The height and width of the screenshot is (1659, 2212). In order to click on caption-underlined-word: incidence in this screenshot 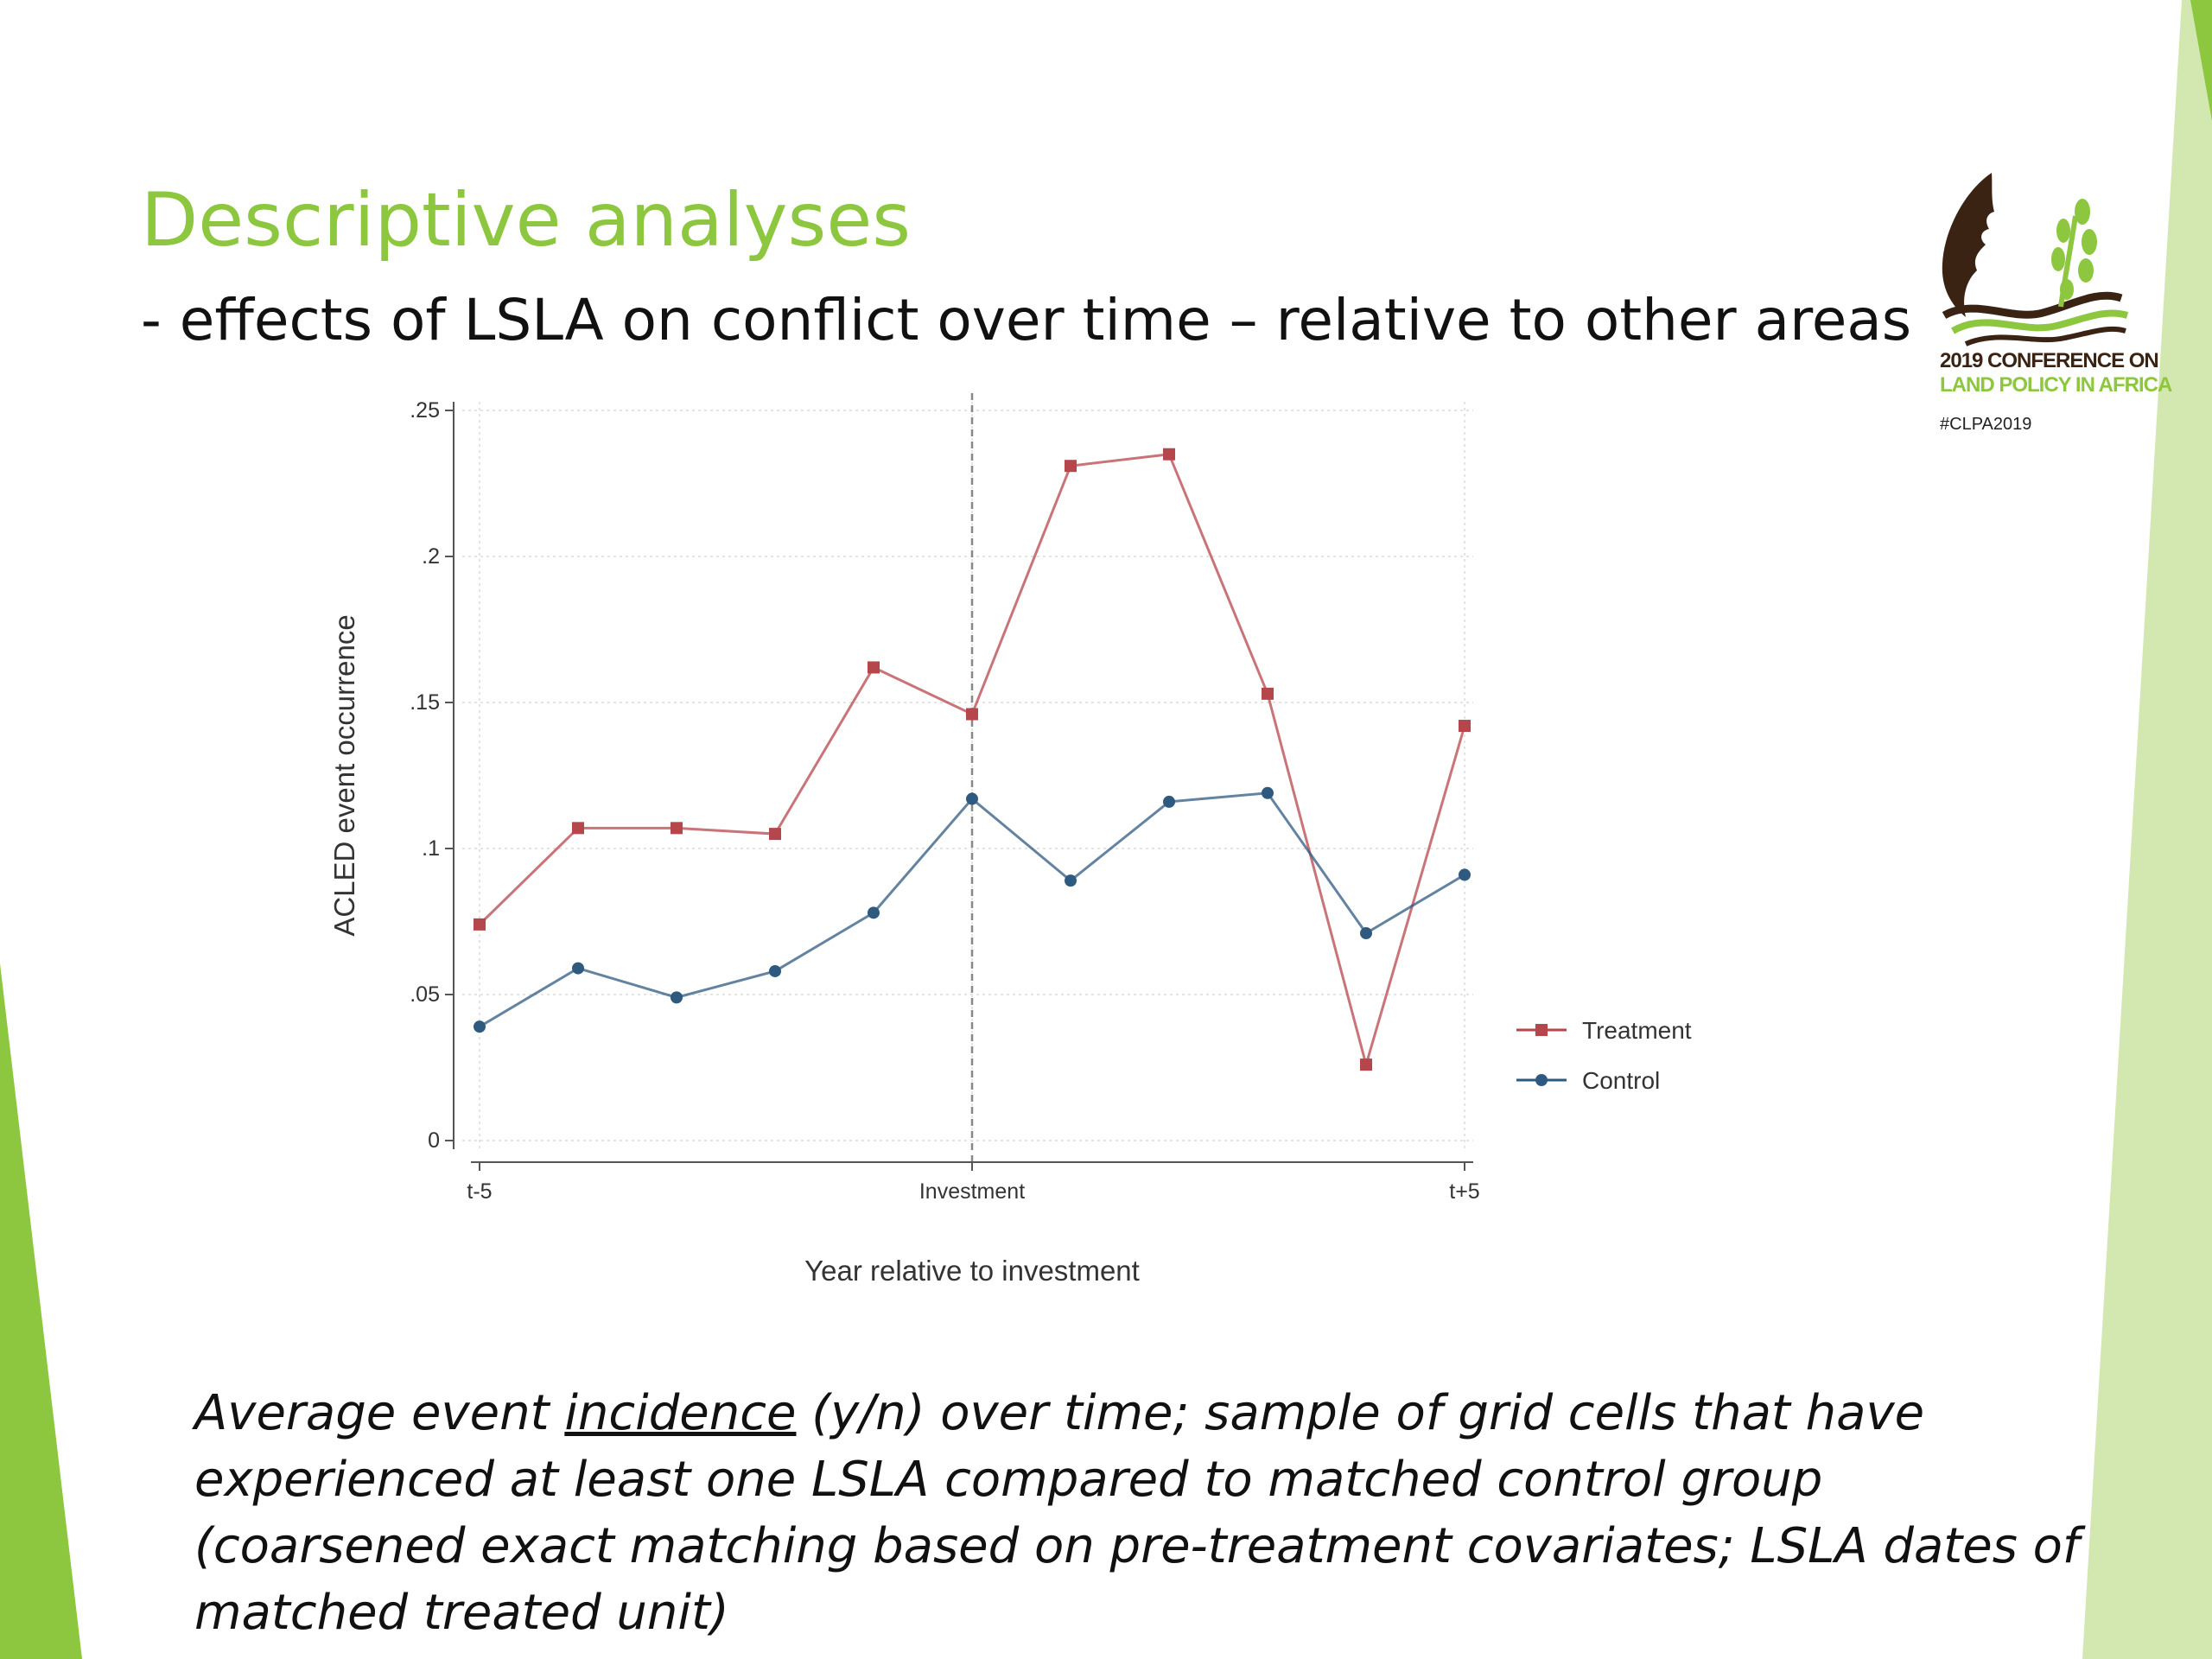, I will do `click(680, 1413)`.